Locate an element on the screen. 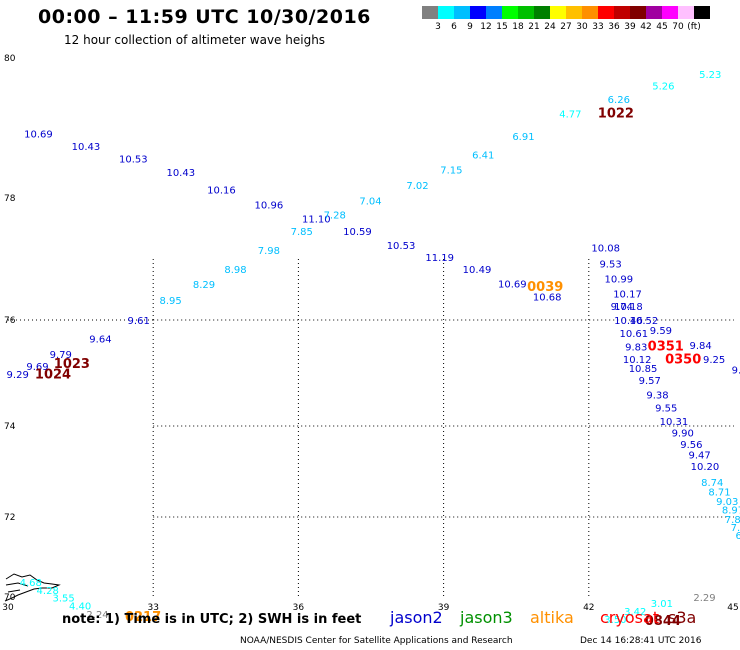 The height and width of the screenshot is (650, 740). wave-height-value: 8.95 is located at coordinates (170, 301).